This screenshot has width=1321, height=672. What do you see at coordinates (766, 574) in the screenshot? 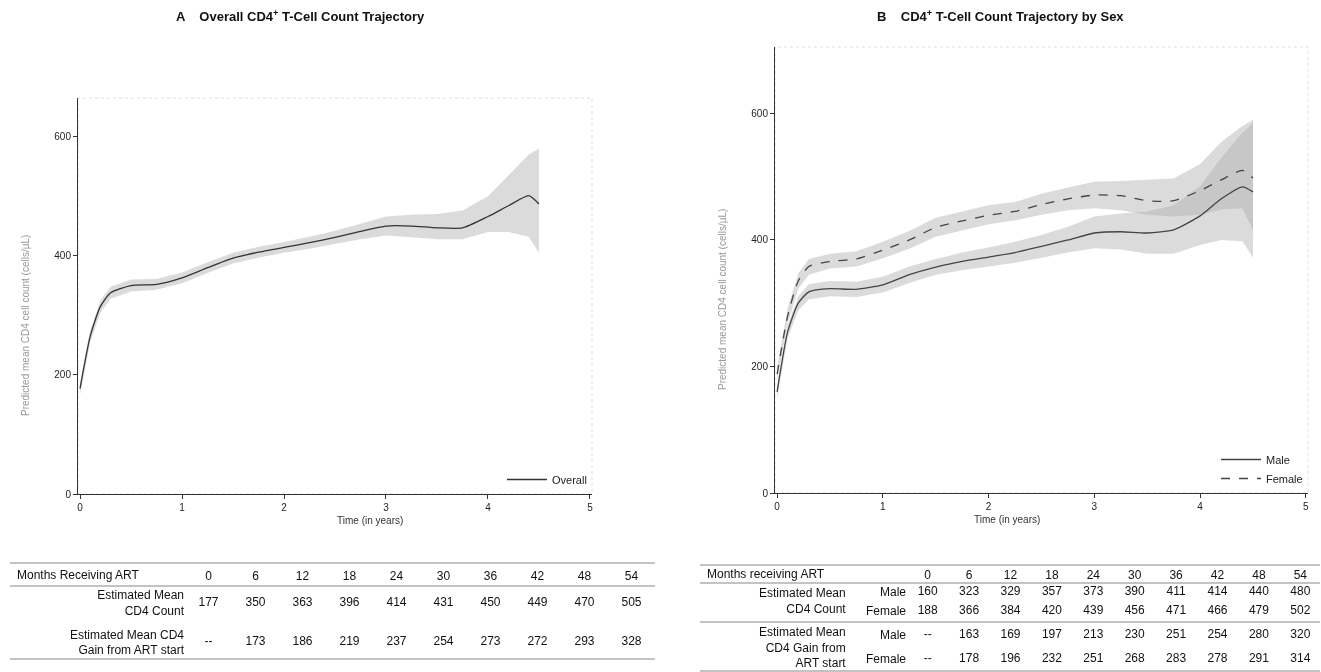
I see `x-axis-title: Months receiving ART` at bounding box center [766, 574].